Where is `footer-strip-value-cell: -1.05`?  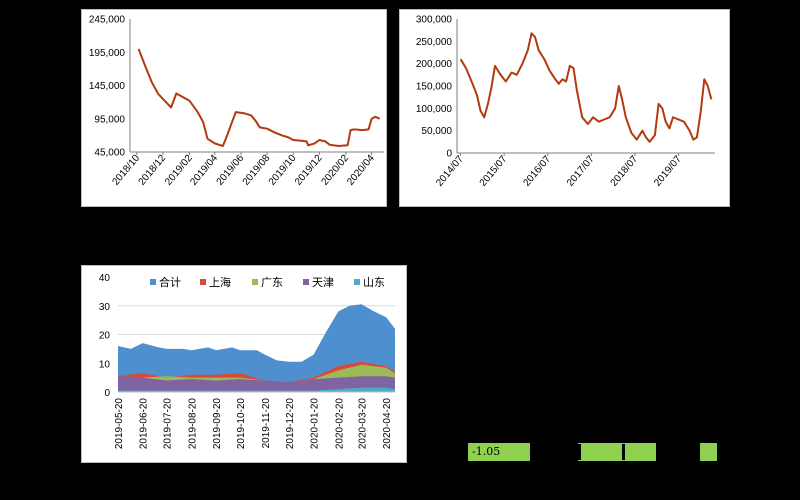
footer-strip-value-cell: -1.05 is located at coordinates (499, 452).